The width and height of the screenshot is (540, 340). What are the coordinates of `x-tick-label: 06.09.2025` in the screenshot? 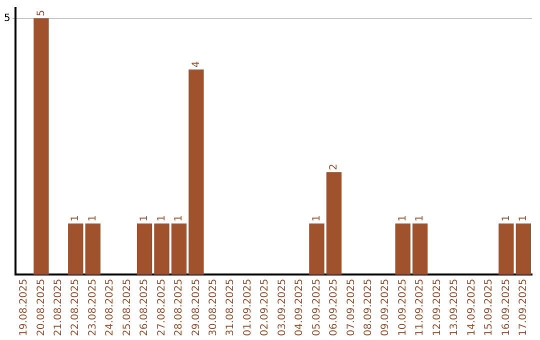 It's located at (334, 307).